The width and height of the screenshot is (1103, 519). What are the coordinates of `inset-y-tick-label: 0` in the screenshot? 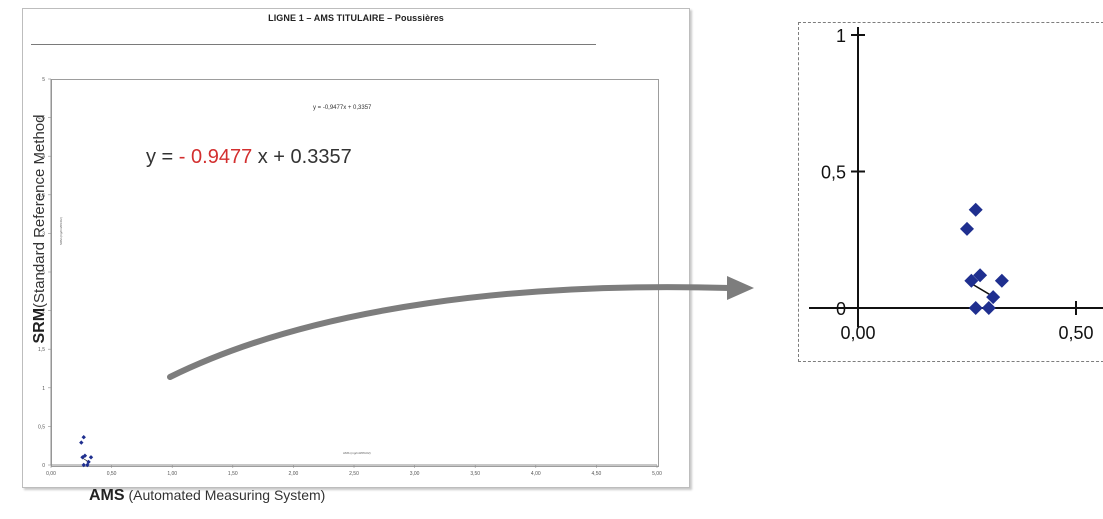 It's located at (841, 309).